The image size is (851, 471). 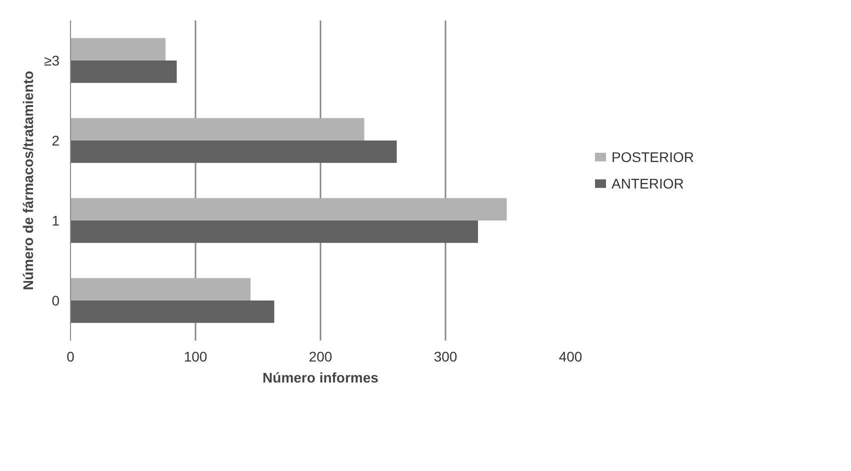 What do you see at coordinates (653, 157) in the screenshot?
I see `legend-label: POSTERIOR` at bounding box center [653, 157].